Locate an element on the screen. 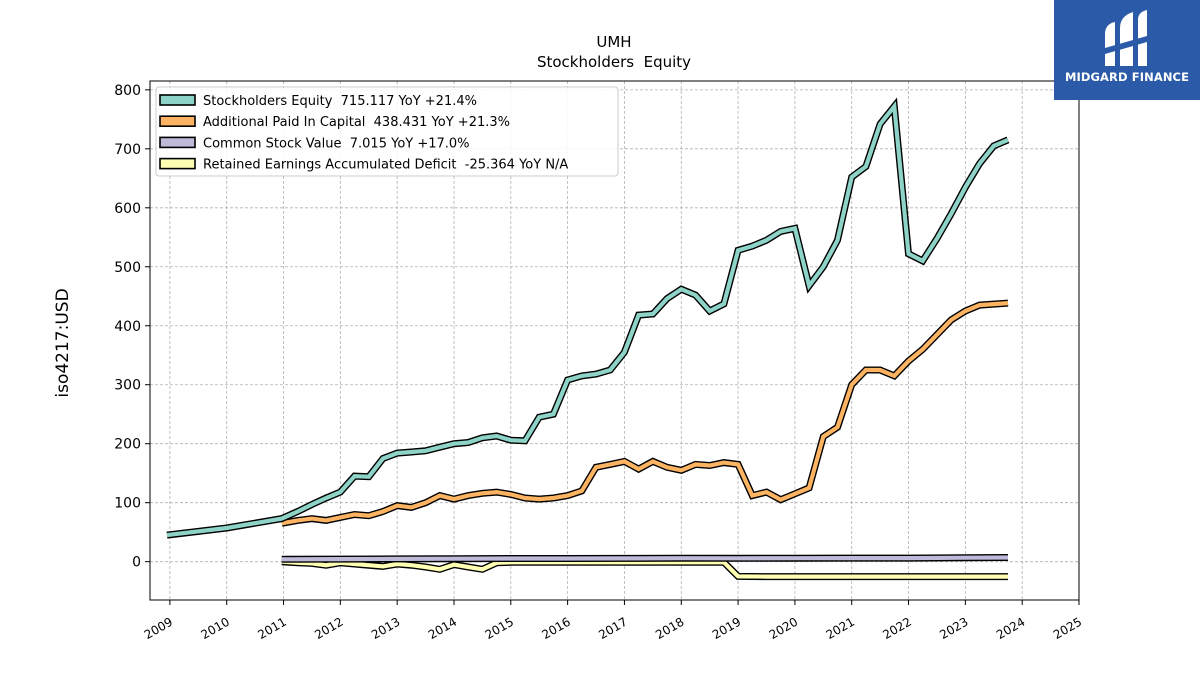  x-tick-label: 2023 is located at coordinates (953, 628).